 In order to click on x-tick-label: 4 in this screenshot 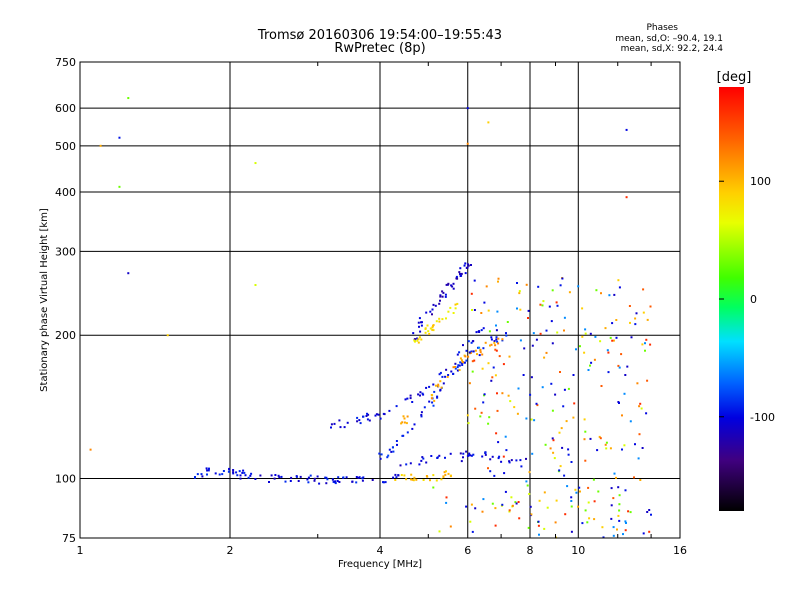, I will do `click(380, 550)`.